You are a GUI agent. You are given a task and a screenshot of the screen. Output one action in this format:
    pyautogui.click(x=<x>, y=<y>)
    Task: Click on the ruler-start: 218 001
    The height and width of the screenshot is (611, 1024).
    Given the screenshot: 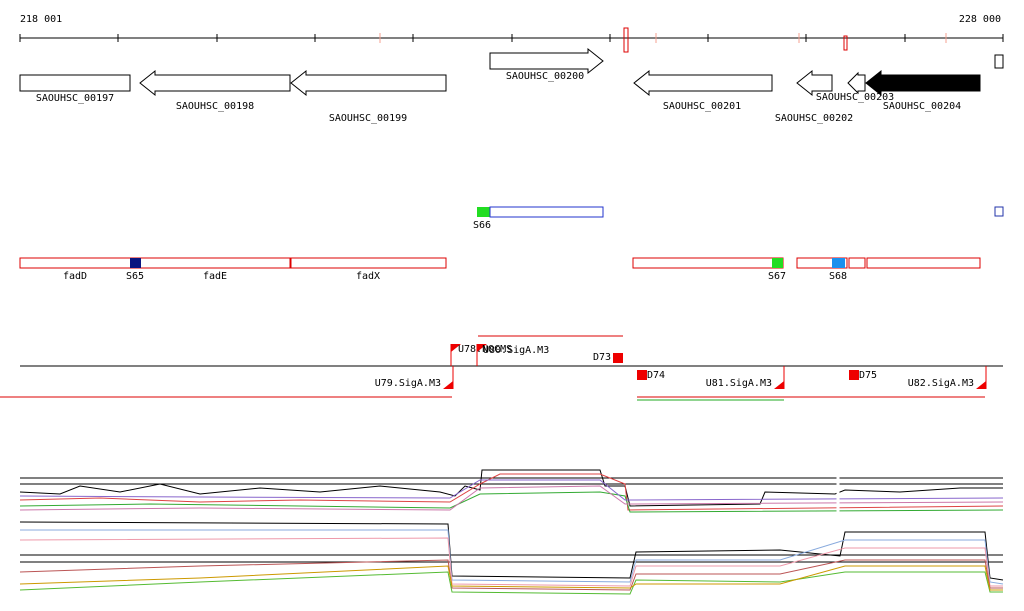 What is the action you would take?
    pyautogui.click(x=41, y=19)
    